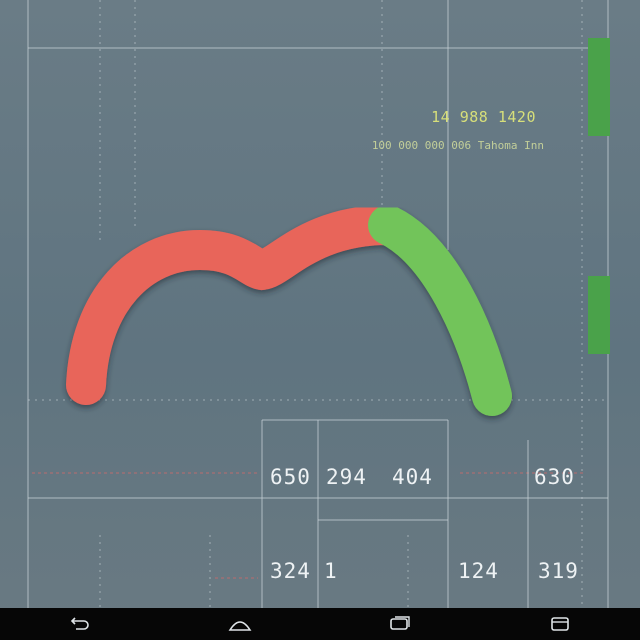 This screenshot has width=640, height=640. What do you see at coordinates (412, 477) in the screenshot?
I see `readout-row1-col3: 404` at bounding box center [412, 477].